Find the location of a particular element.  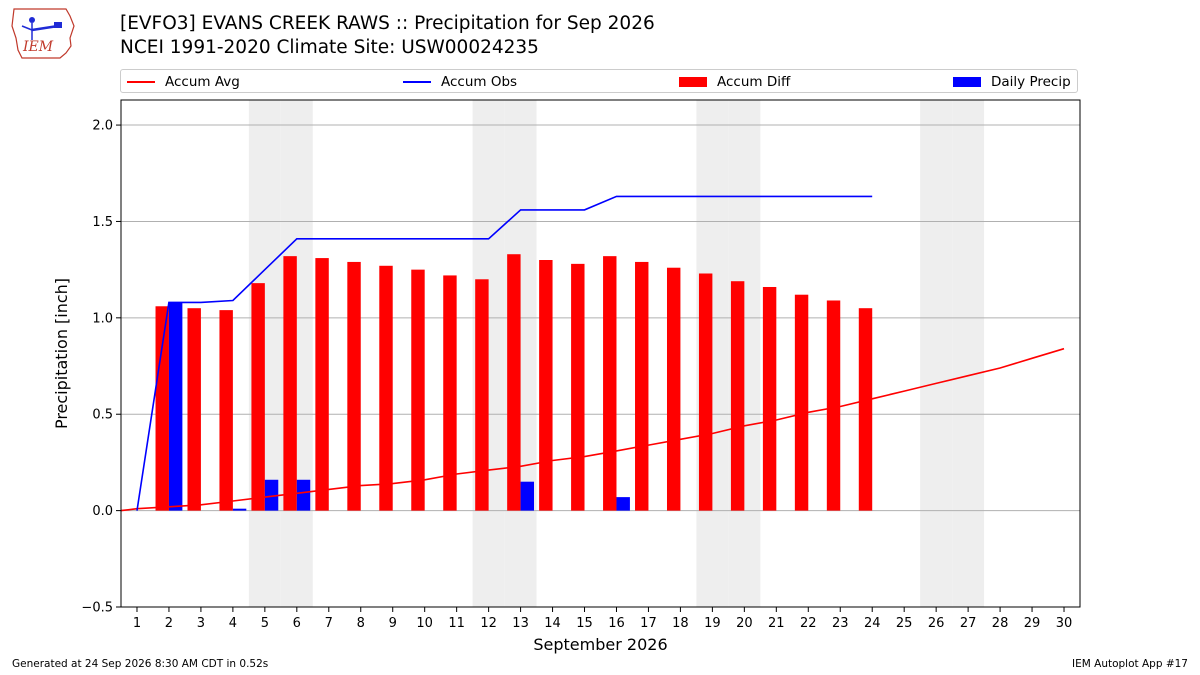

x-tick-label: 10 is located at coordinates (424, 623).